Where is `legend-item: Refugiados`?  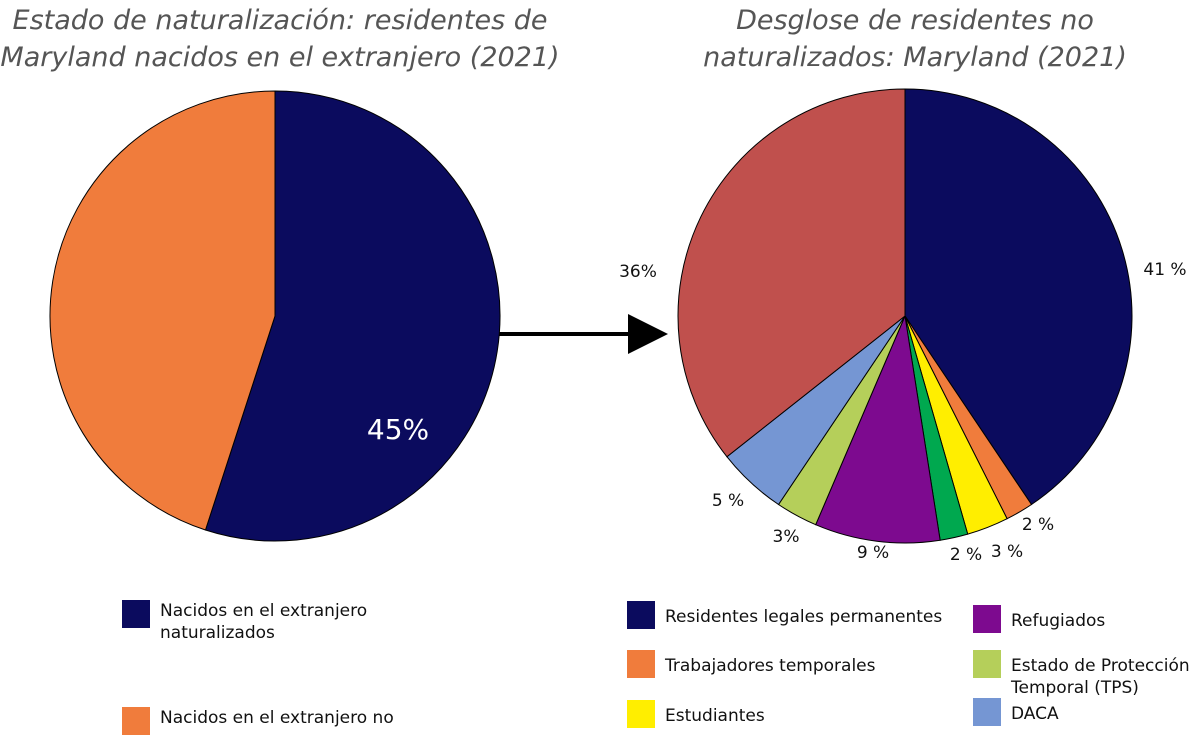 legend-item: Refugiados is located at coordinates (1086, 619).